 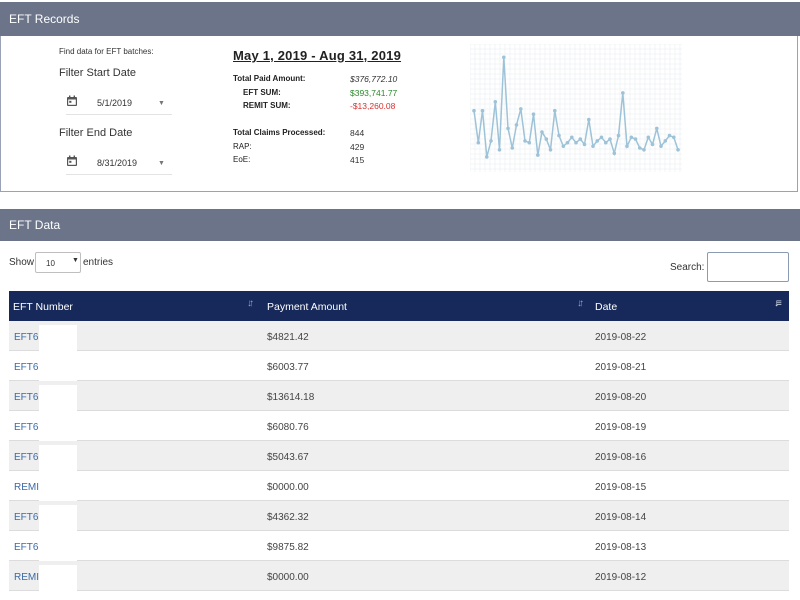 What do you see at coordinates (242, 159) in the screenshot?
I see `eoe-label: EoE:` at bounding box center [242, 159].